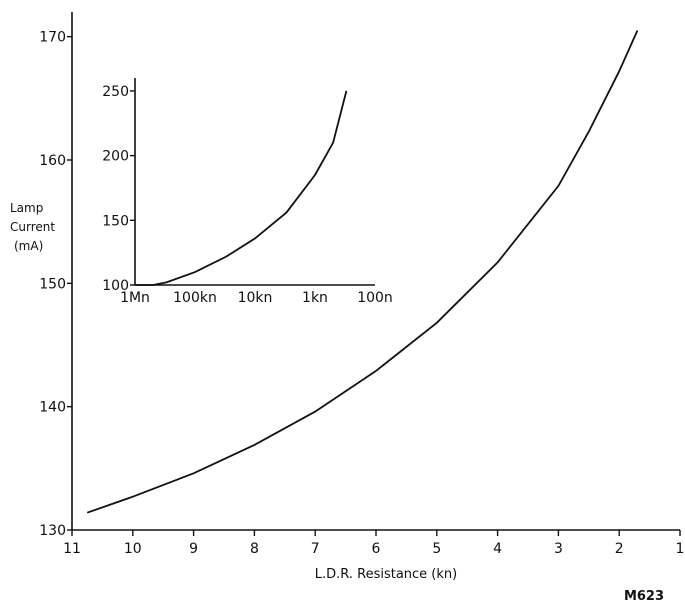  Describe the element at coordinates (644, 596) in the screenshot. I see `figure-code: M623` at that location.